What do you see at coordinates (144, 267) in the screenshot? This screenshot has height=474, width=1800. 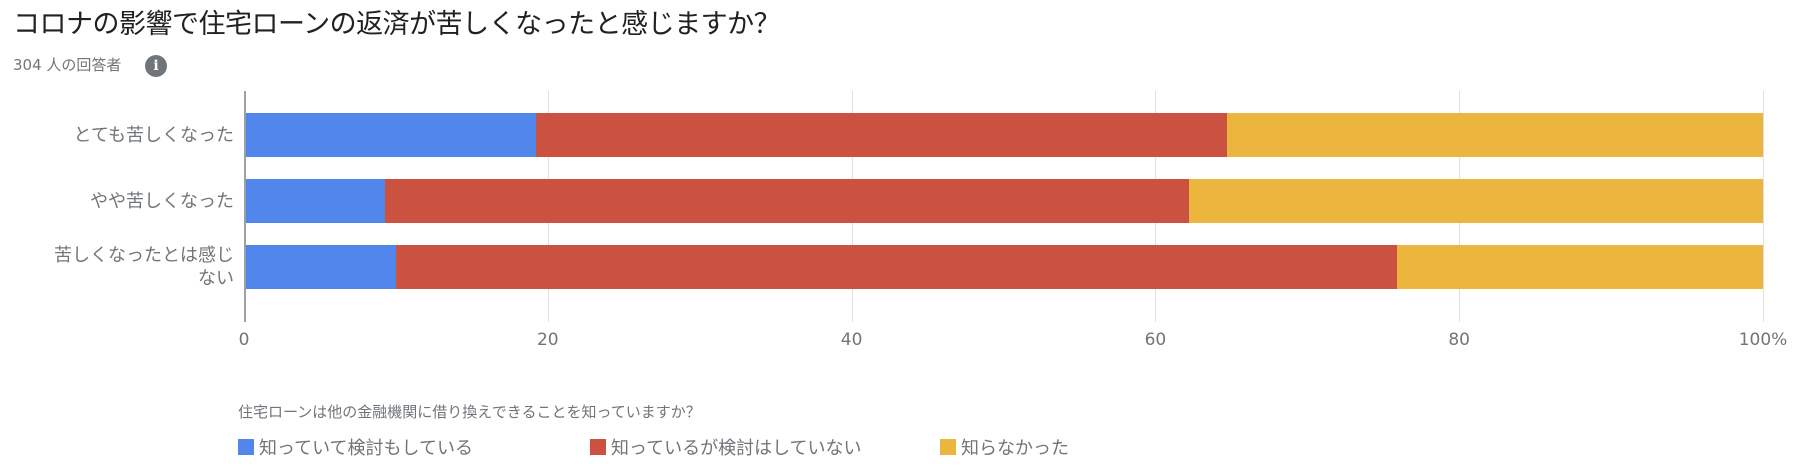 I see `category-label: 苦しくなったとは感じ ない` at bounding box center [144, 267].